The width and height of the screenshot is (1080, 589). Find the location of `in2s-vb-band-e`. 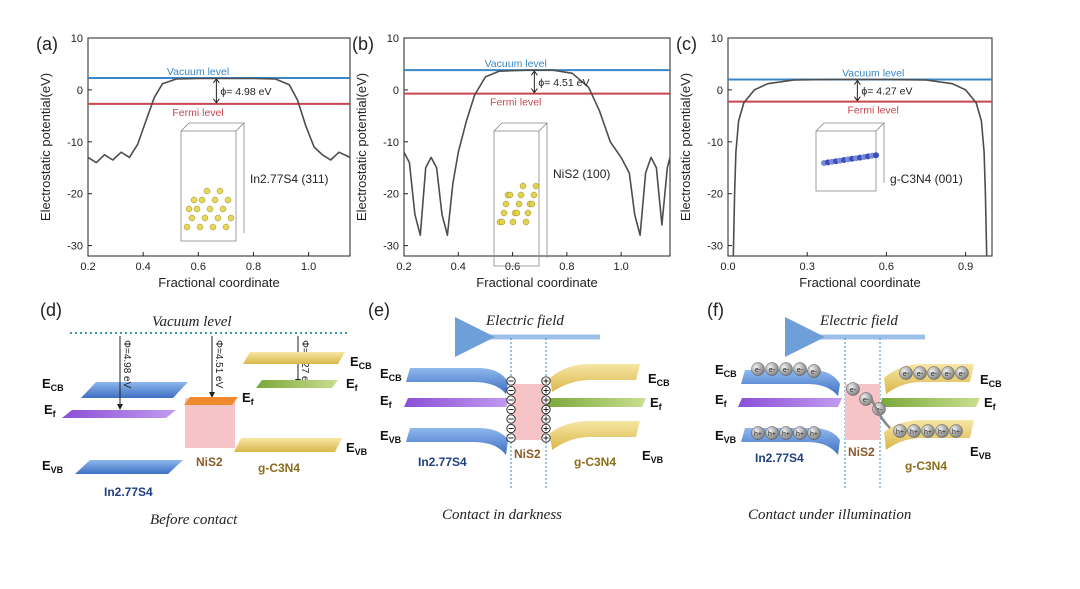

in2s-vb-band-e is located at coordinates (457, 441).